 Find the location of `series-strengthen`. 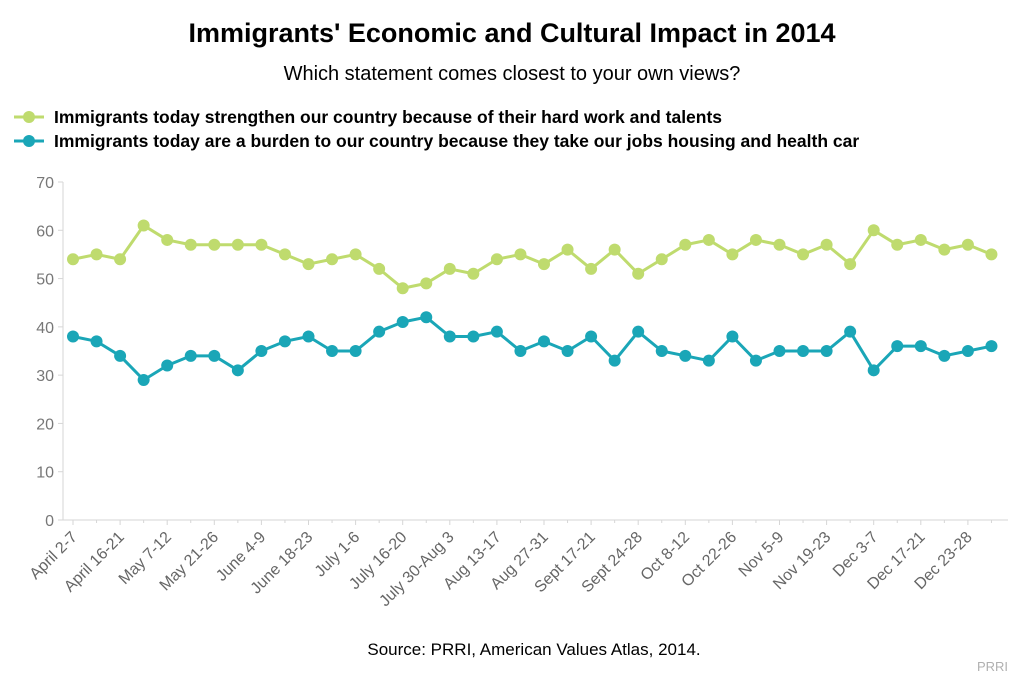

series-strengthen is located at coordinates (532, 257).